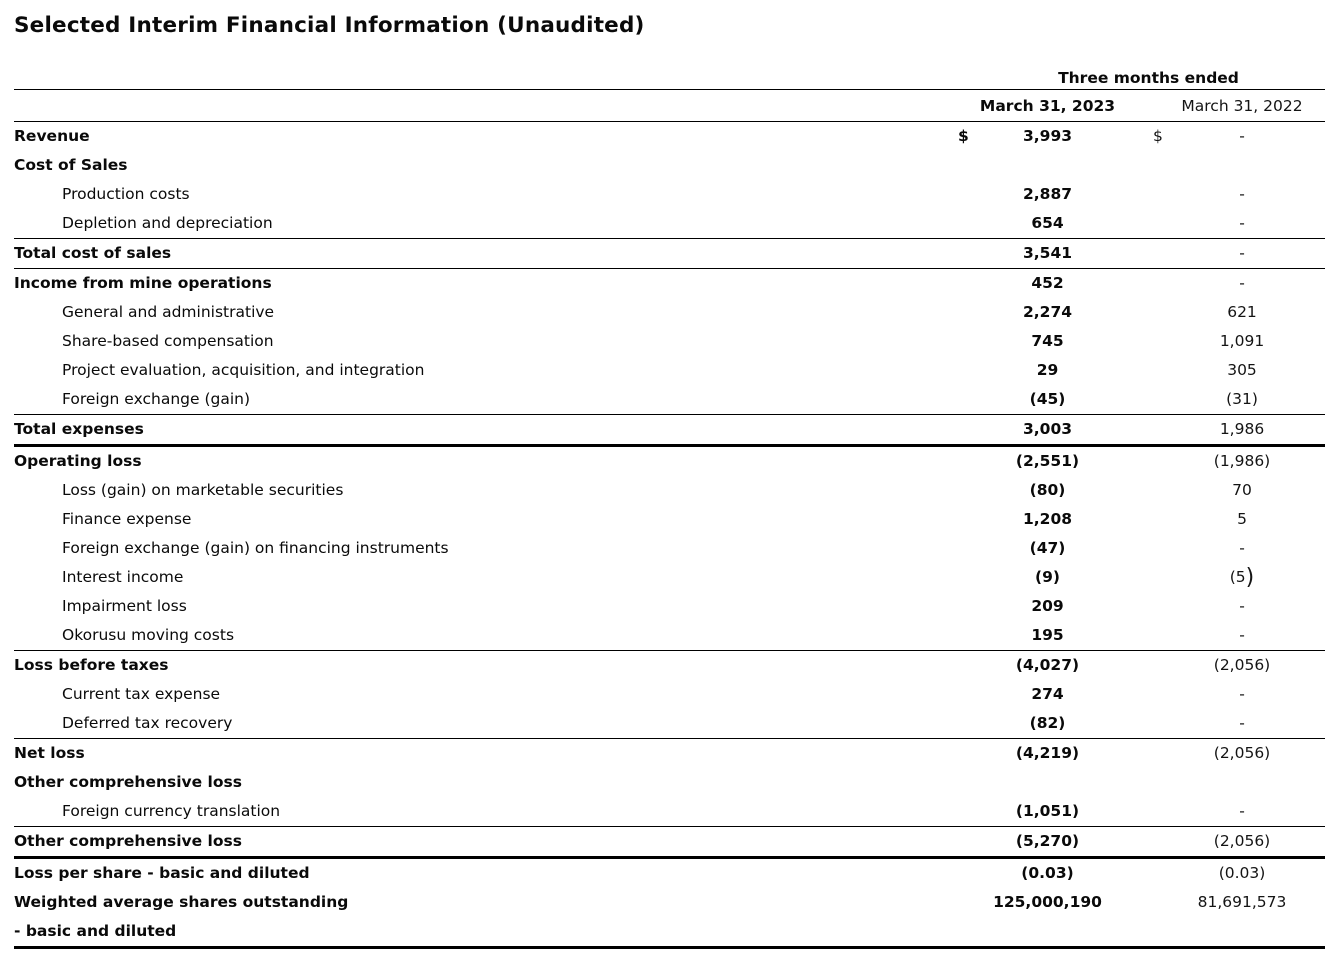  I want to click on value-cell-2022: $ -, so click(1235, 136).